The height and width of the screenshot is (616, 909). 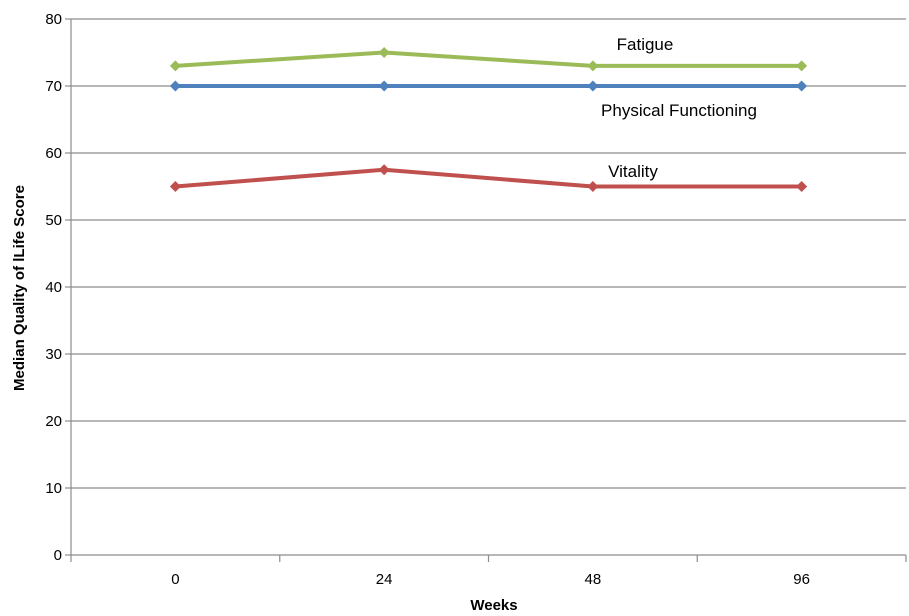 I want to click on y-tick-label: 0, so click(x=58, y=555).